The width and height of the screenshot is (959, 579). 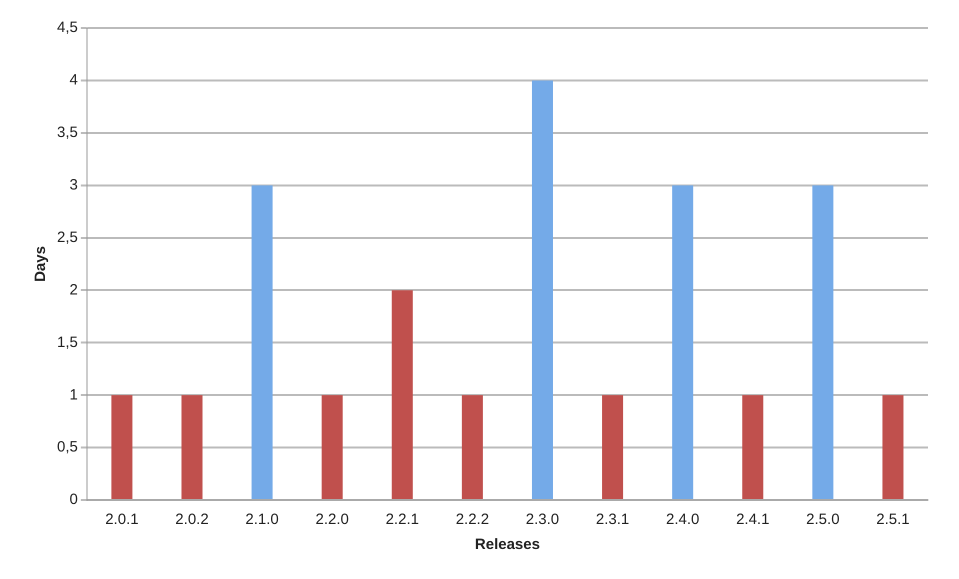 I want to click on x-tick-label: 2.2.0, so click(x=332, y=519).